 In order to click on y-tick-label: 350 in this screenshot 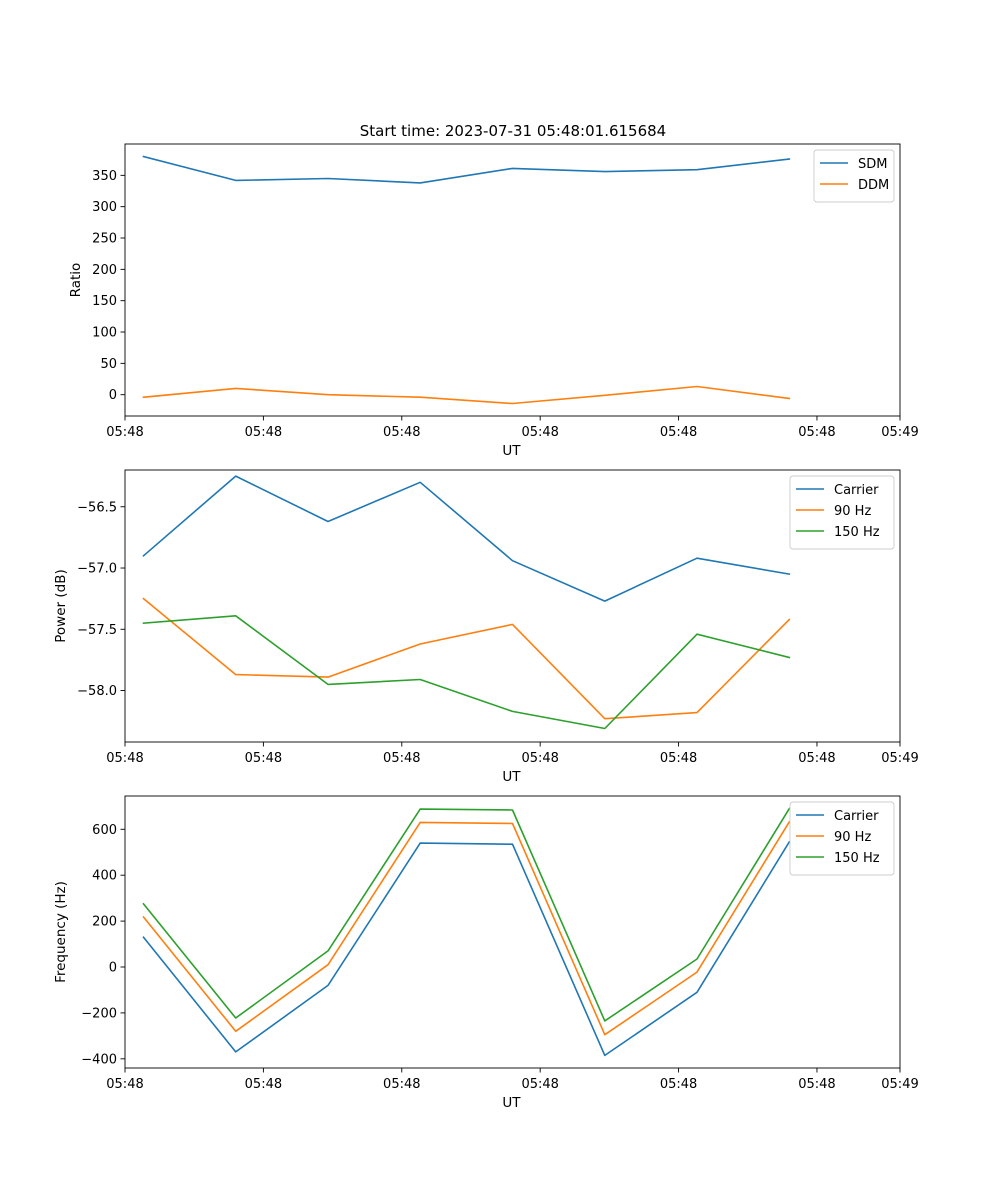, I will do `click(104, 176)`.